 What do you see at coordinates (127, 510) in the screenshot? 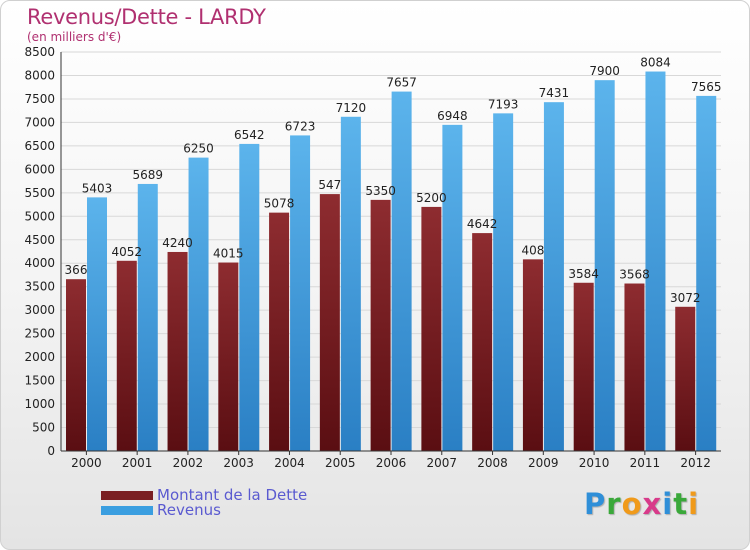
I see `legend-swatch-revenus` at bounding box center [127, 510].